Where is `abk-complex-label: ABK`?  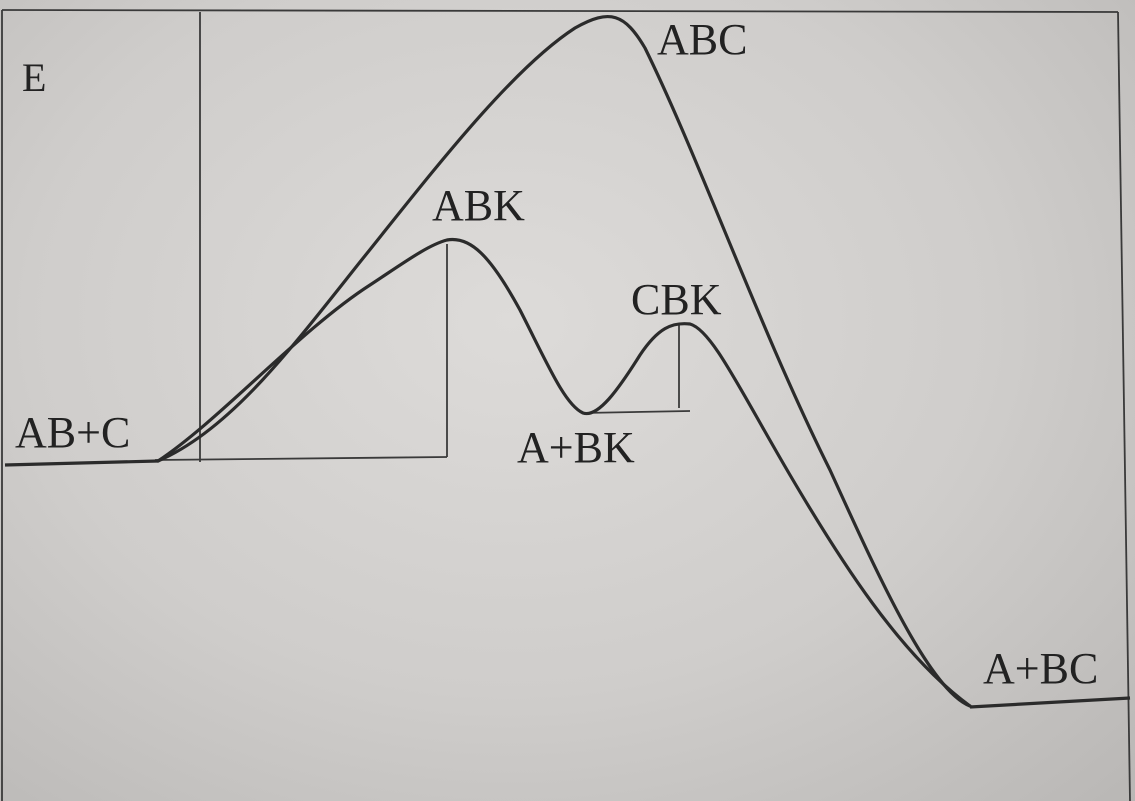 abk-complex-label: ABK is located at coordinates (478, 205).